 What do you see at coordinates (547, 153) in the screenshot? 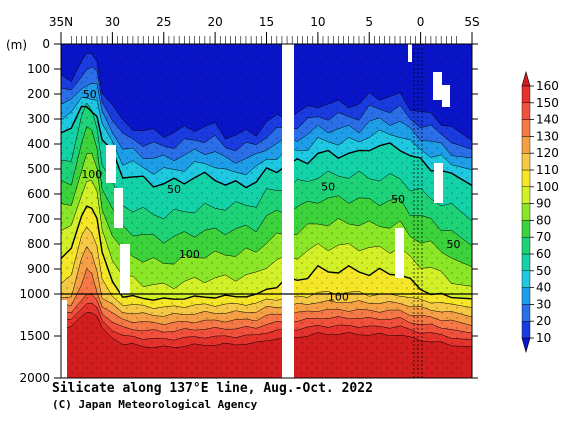
I see `colorbar-label: 120` at bounding box center [547, 153].